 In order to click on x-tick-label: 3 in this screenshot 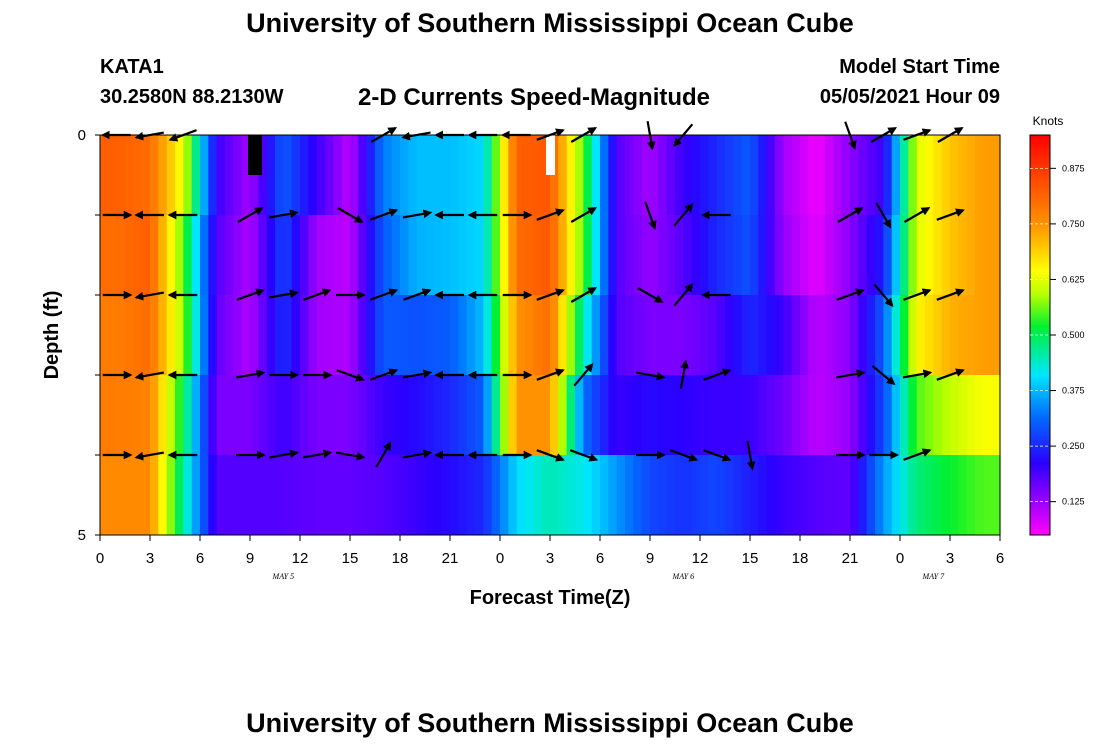, I will do `click(550, 558)`.